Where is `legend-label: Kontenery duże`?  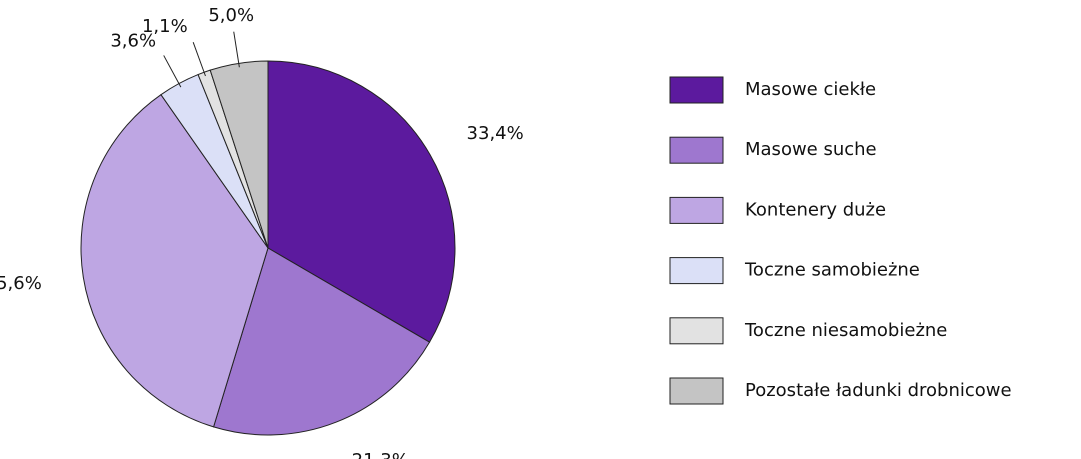
legend-label: Kontenery duże is located at coordinates (815, 209).